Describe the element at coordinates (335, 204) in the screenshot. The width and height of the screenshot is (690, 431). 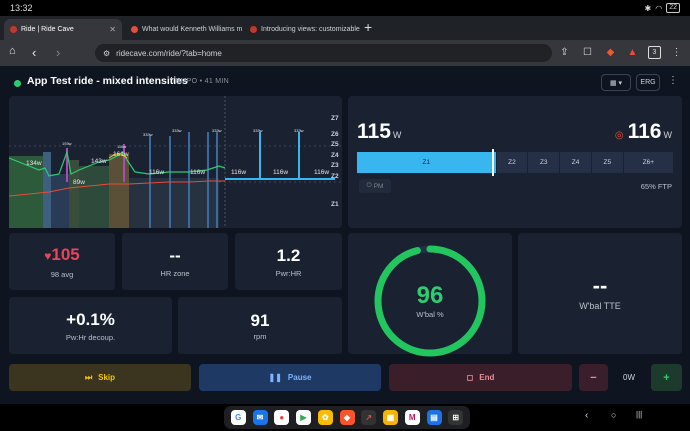
I see `zone-tick: Z1` at that location.